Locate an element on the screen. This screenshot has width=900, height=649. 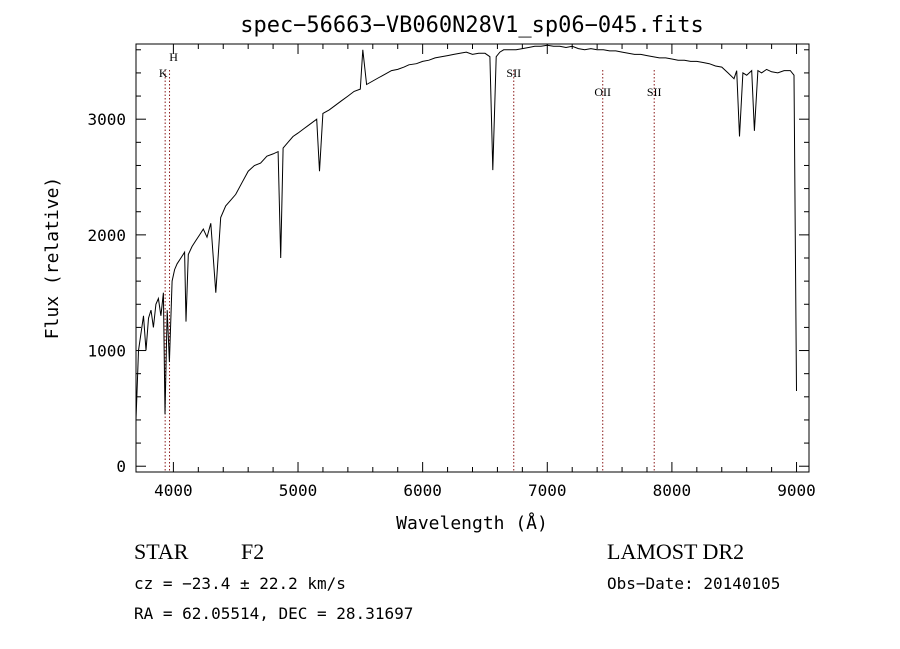
x-tick-label: 8000 is located at coordinates (672, 490).